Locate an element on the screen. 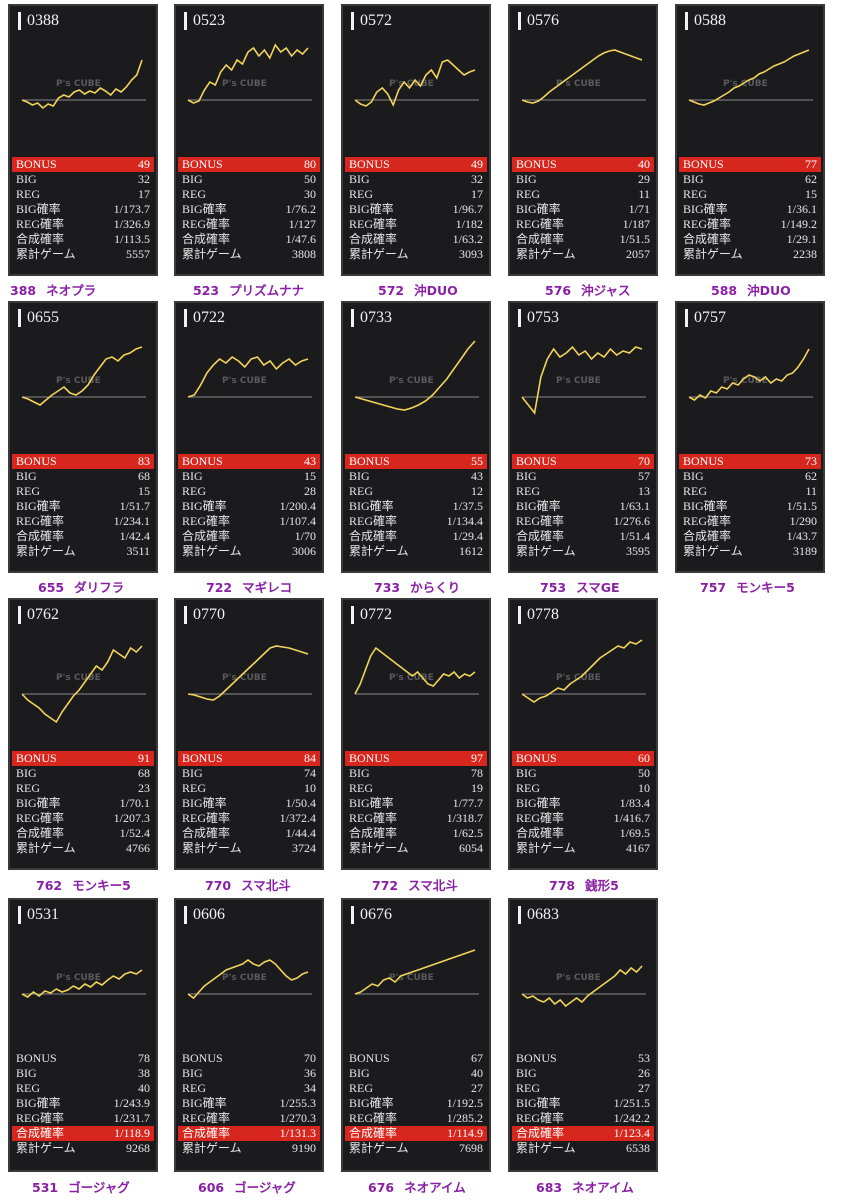 This screenshot has height=1200, width=843. stat-value: 1/270.3 is located at coordinates (297, 1118).